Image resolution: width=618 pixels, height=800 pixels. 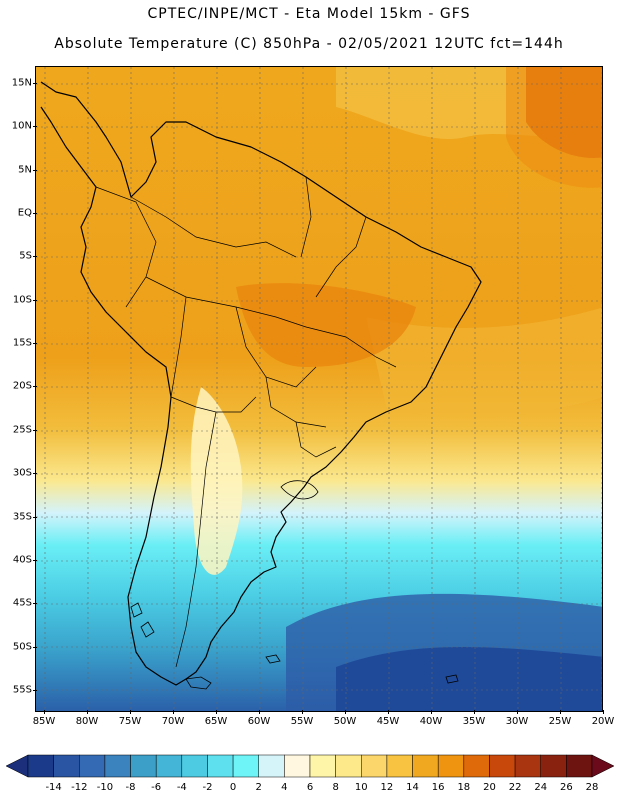 What do you see at coordinates (105, 787) in the screenshot?
I see `colorbar-label: -10` at bounding box center [105, 787].